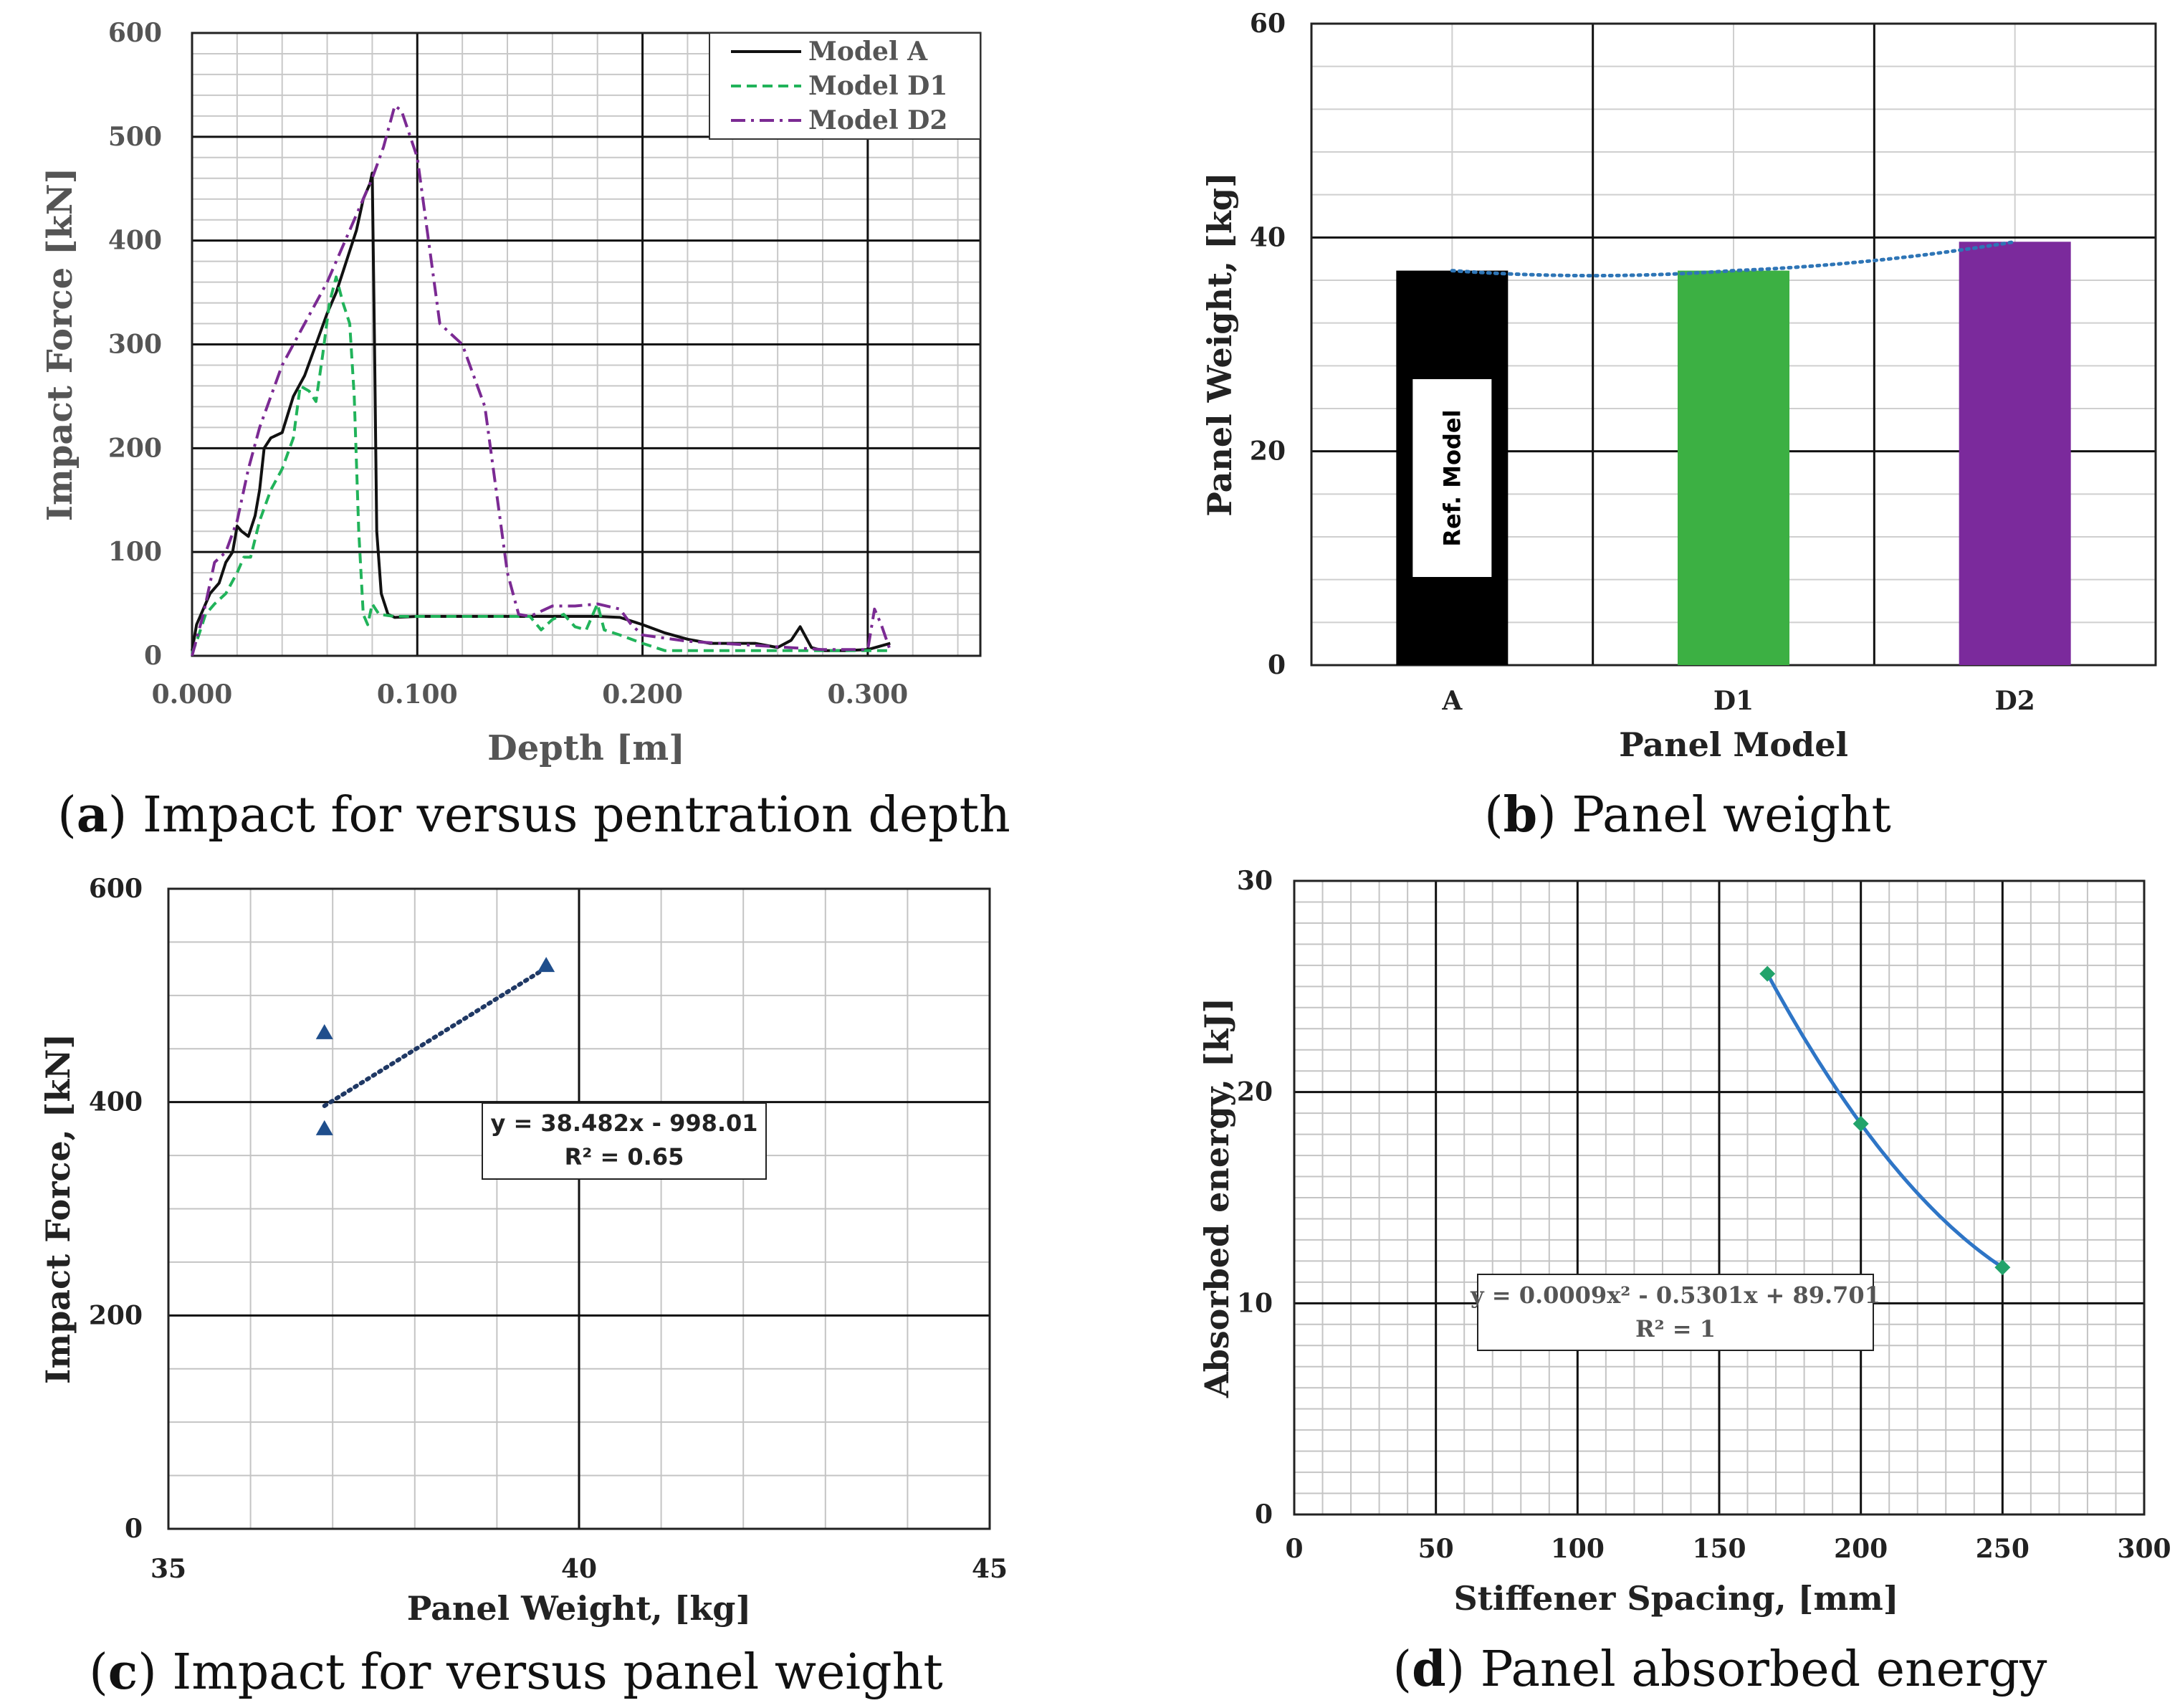  I want to click on x-tick-label: 300, so click(2144, 1549).